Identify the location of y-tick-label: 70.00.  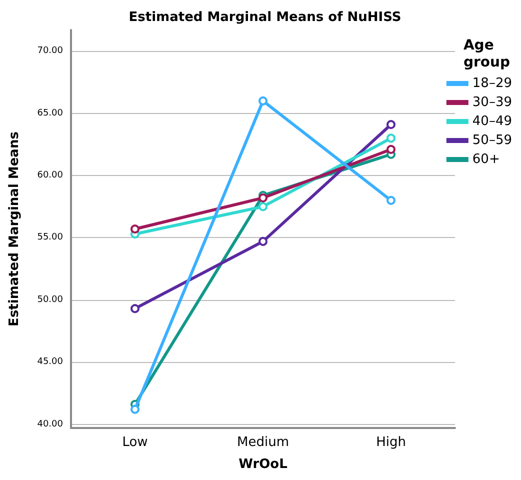
(50, 51).